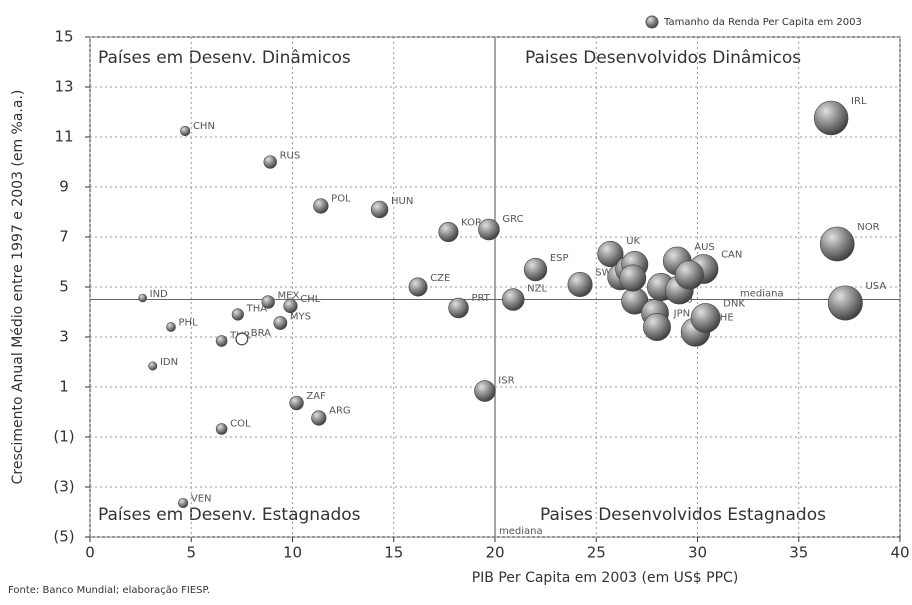 The image size is (912, 605). Describe the element at coordinates (596, 553) in the screenshot. I see `x-tick-label: 25` at that location.